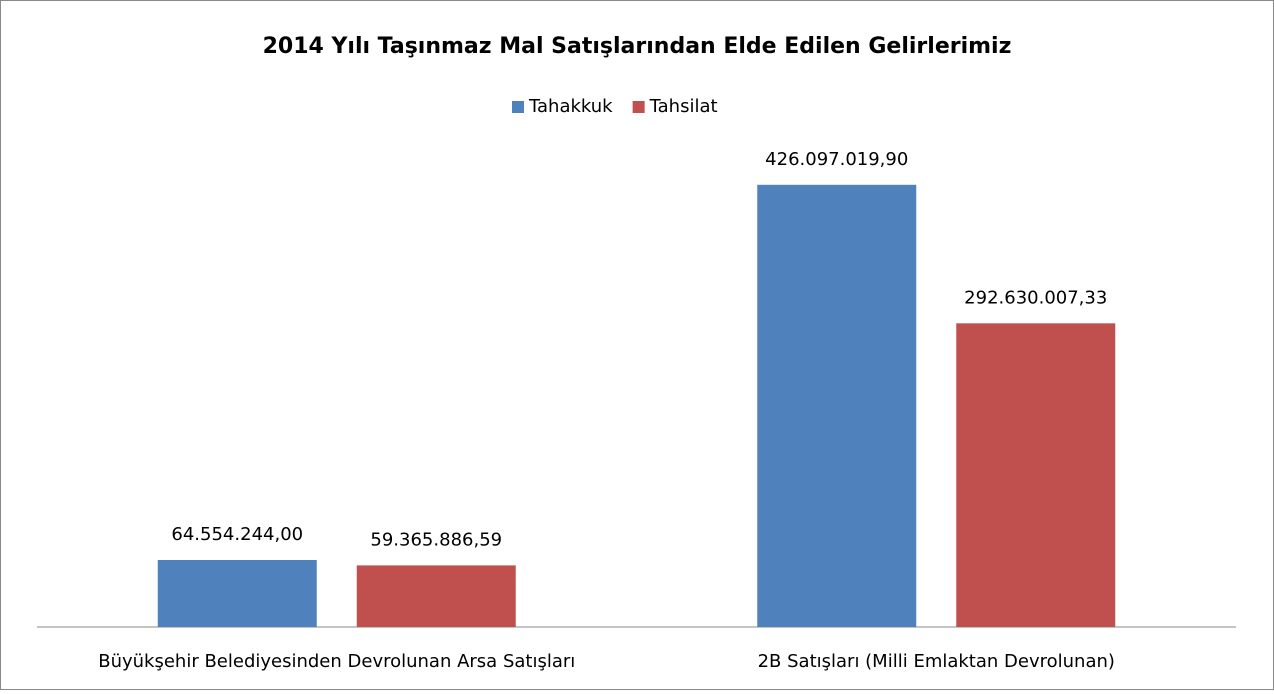 The height and width of the screenshot is (694, 1274). I want to click on legend-label: Tahsilat, so click(683, 106).